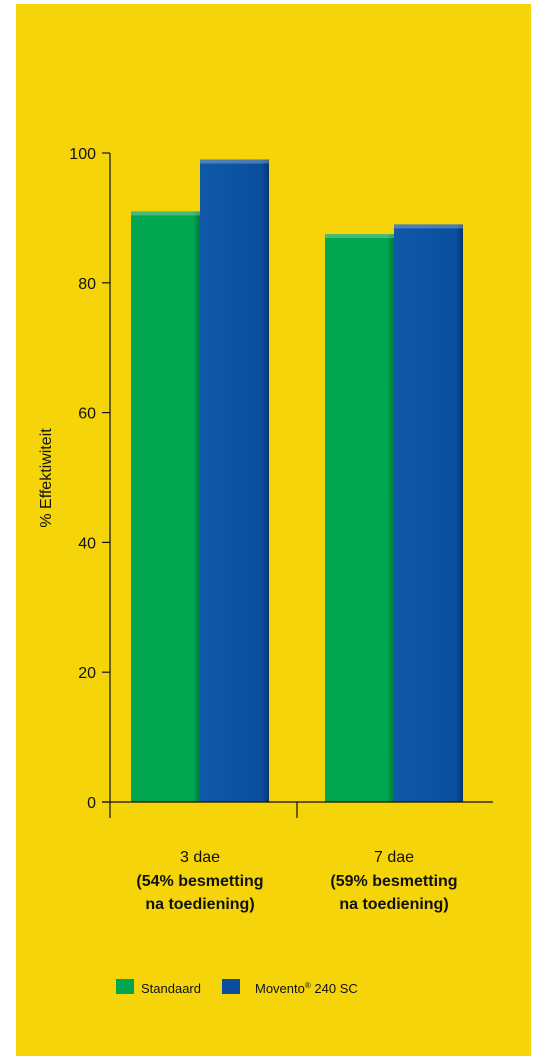  What do you see at coordinates (231, 986) in the screenshot?
I see `legend-swatch-movento` at bounding box center [231, 986].